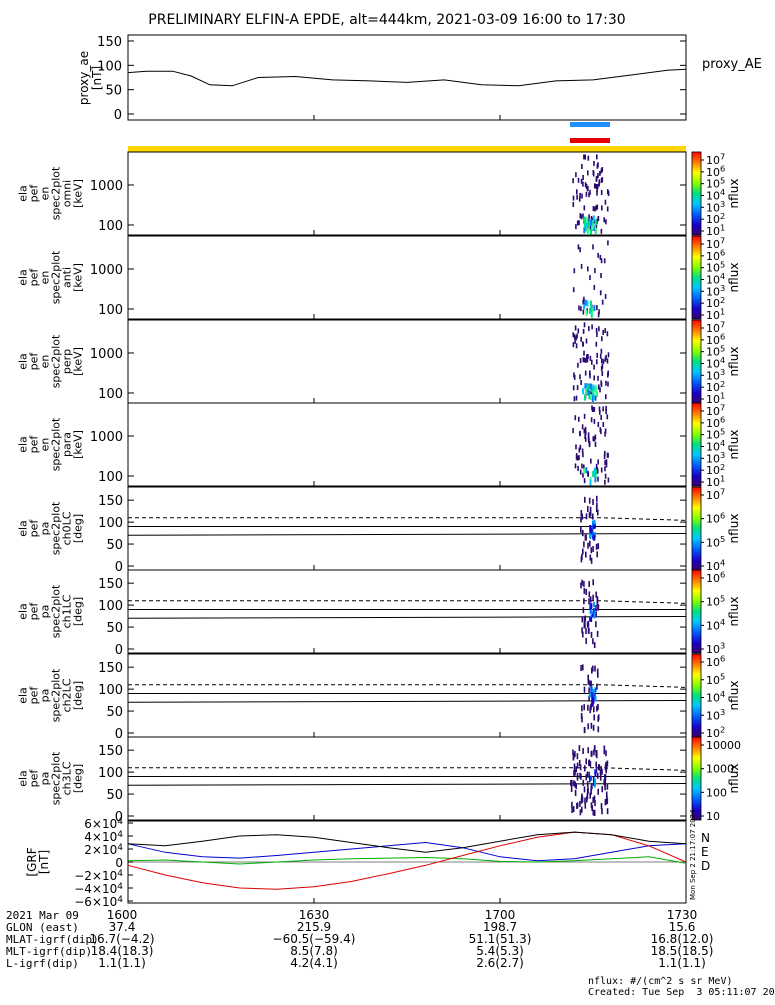  What do you see at coordinates (314, 915) in the screenshot?
I see `footer-value: 1630` at bounding box center [314, 915].